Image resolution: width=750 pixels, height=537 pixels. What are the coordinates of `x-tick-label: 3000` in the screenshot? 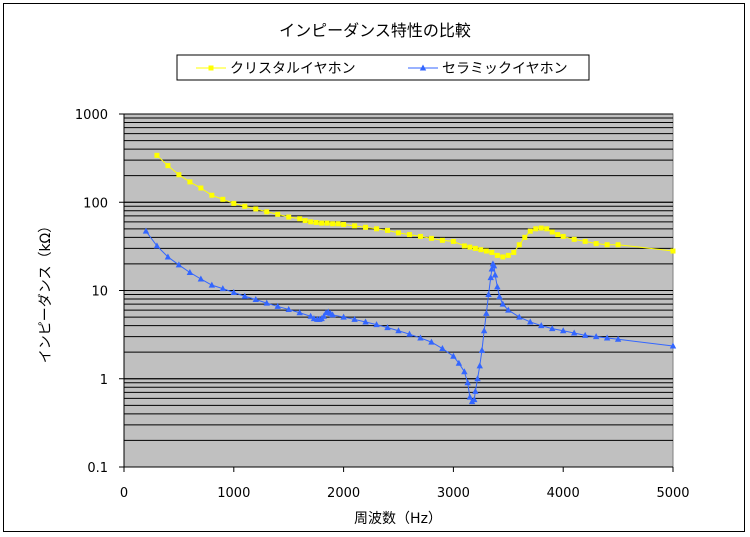 It's located at (453, 493).